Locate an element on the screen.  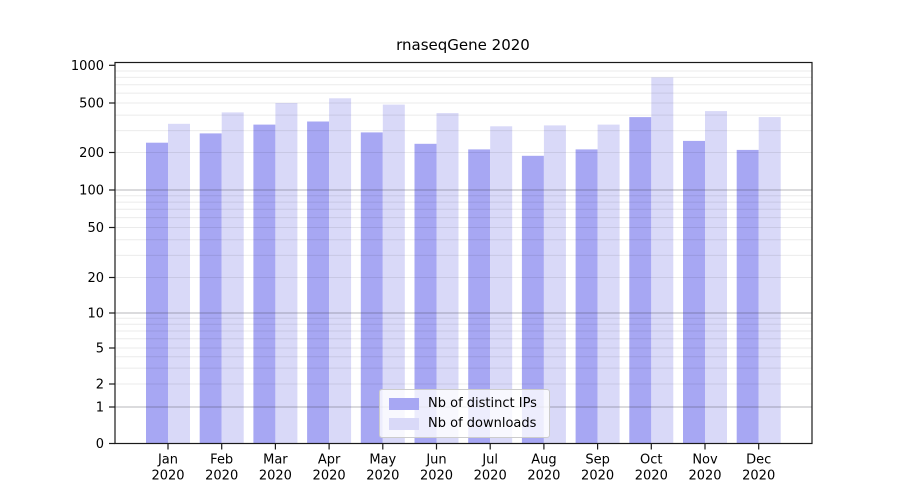
bar-downloads-oct is located at coordinates (662, 260).